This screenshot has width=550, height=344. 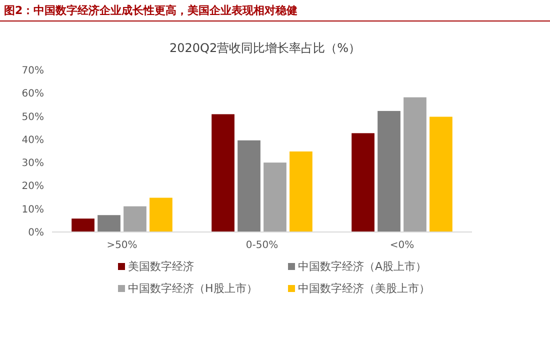 I want to click on legend-label: 中国数字经济（H股上市）, so click(x=193, y=288).